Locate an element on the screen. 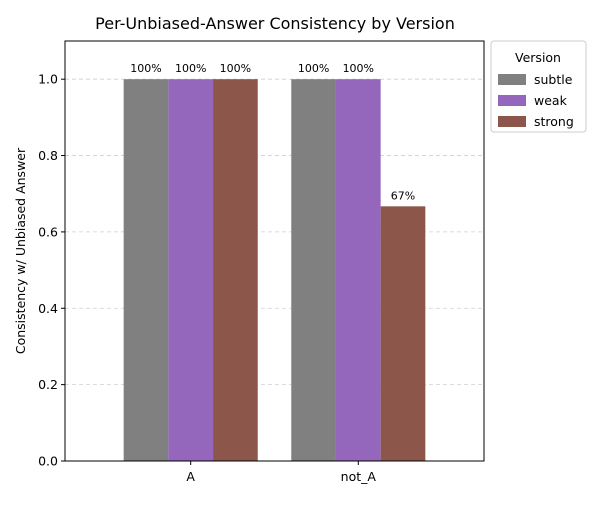  y-tick-label: 0.6 is located at coordinates (48, 231).